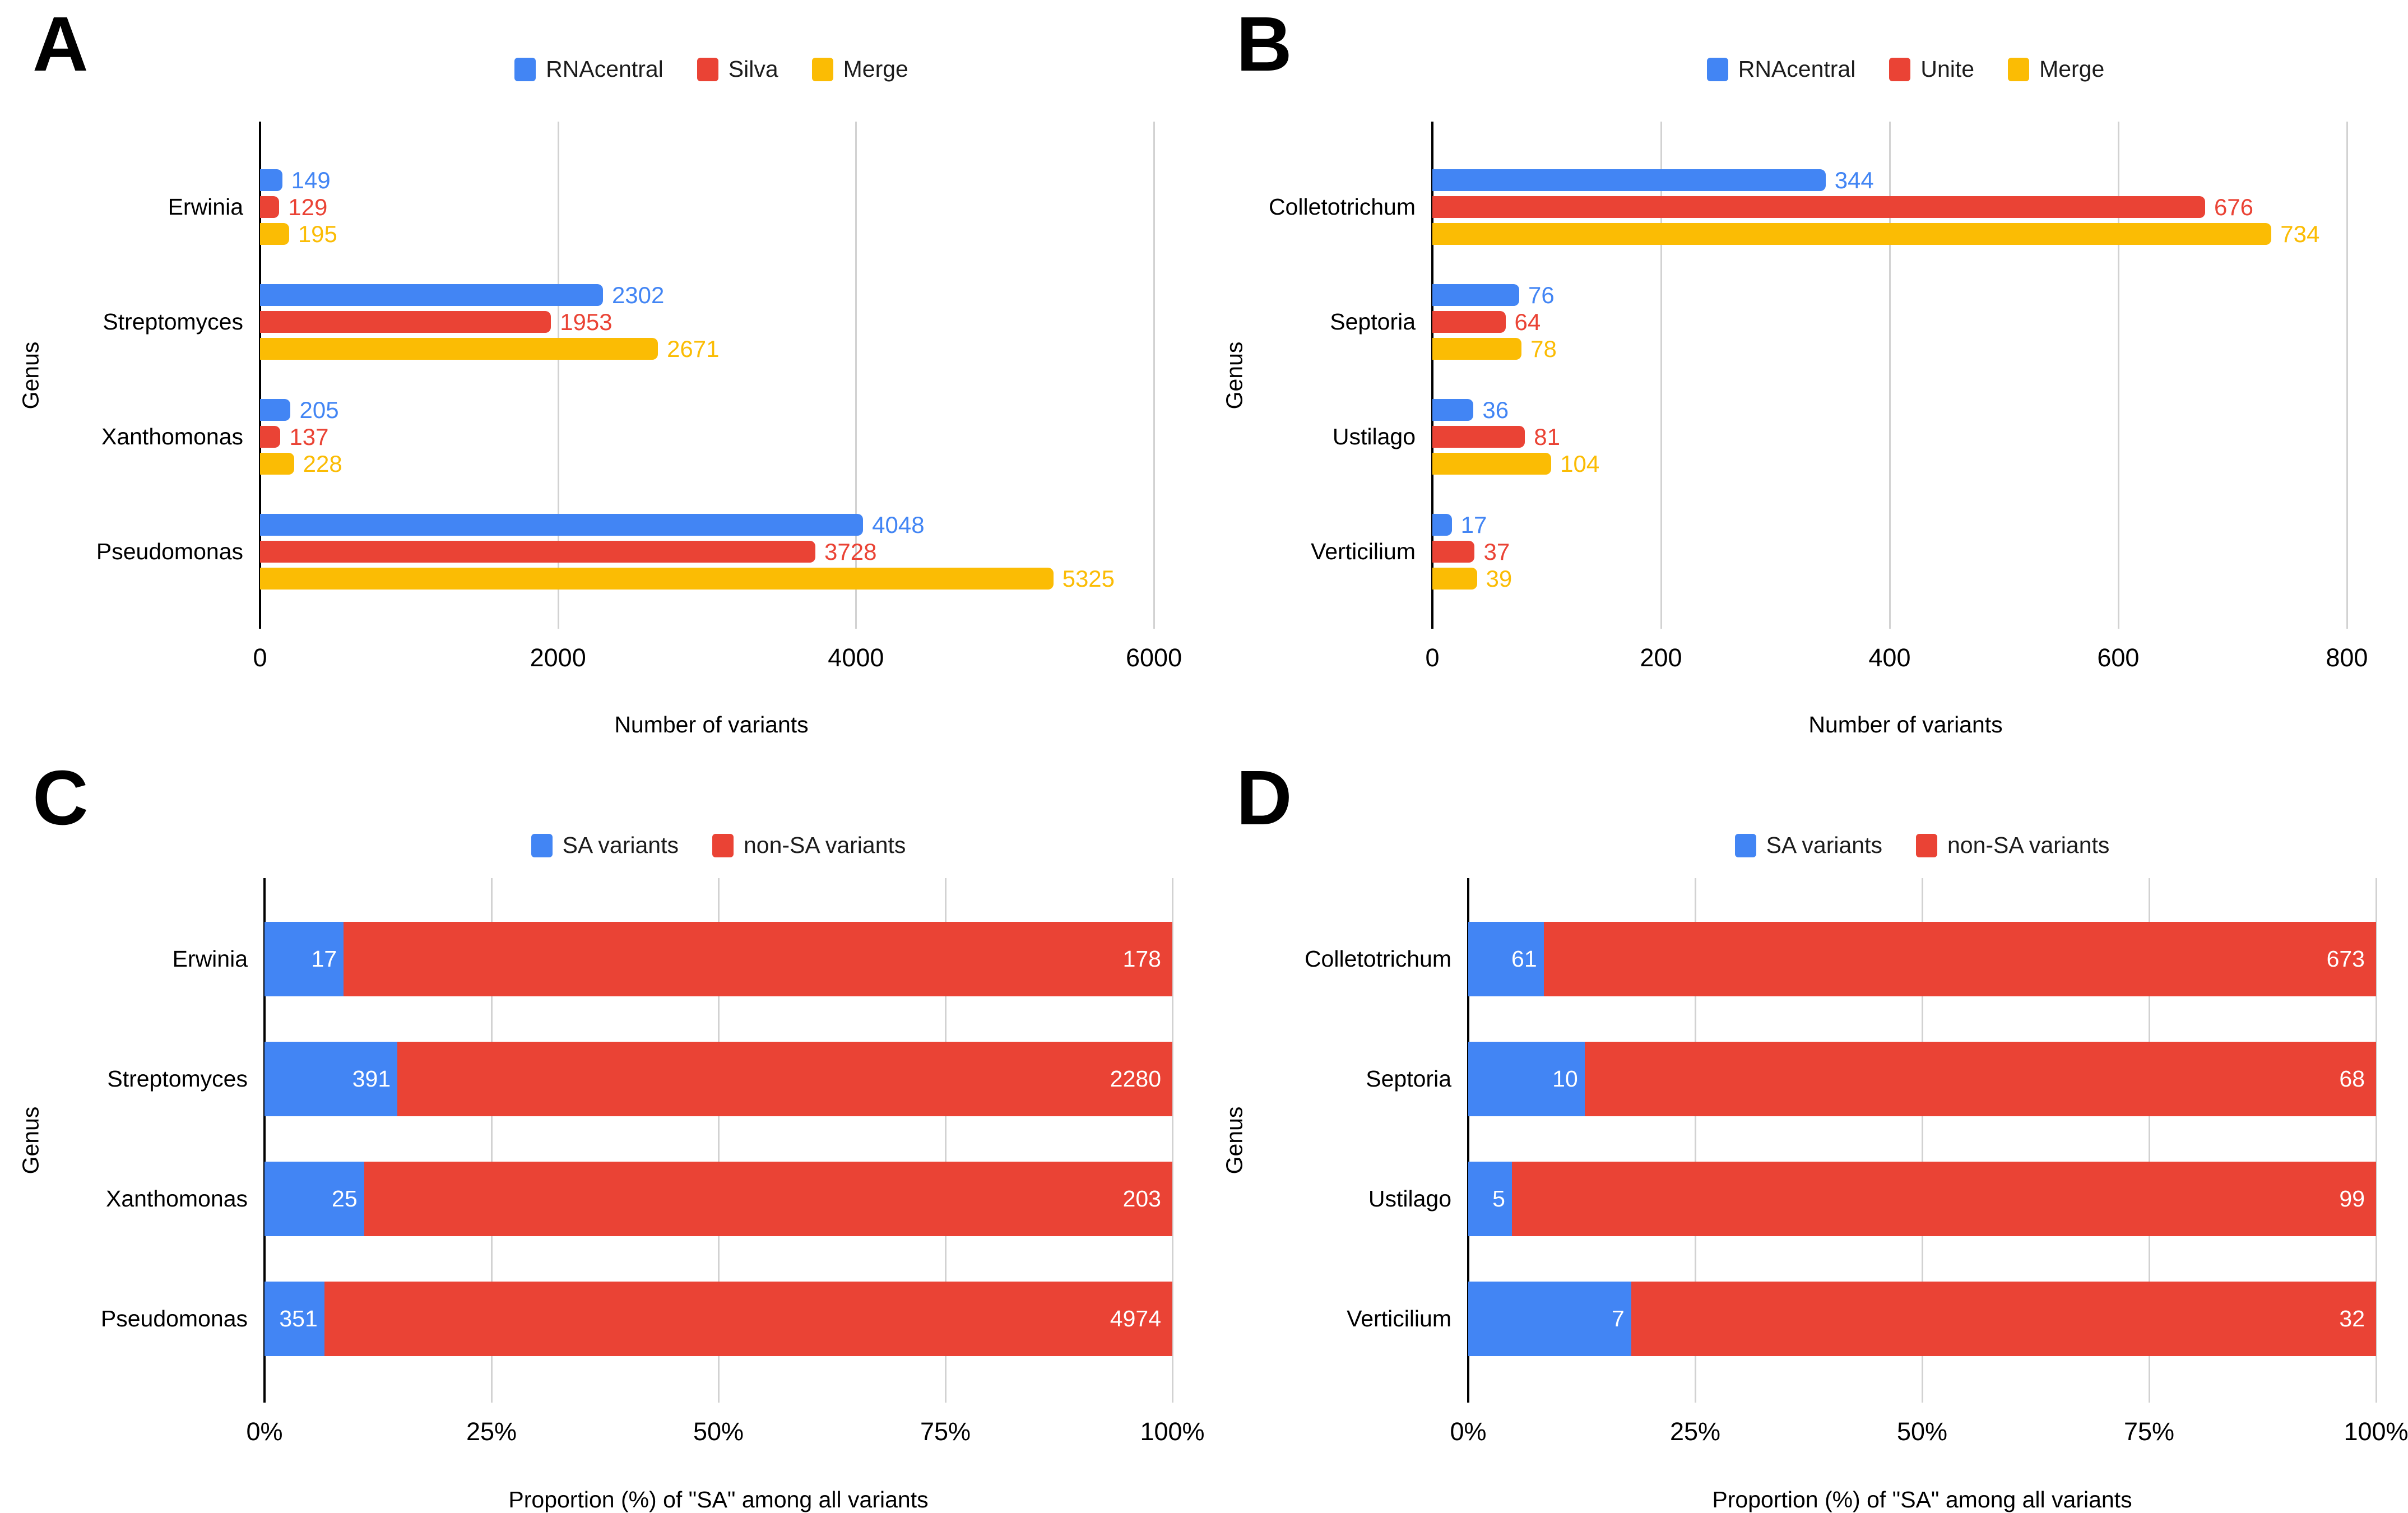  I want to click on legend-label: Merge, so click(2072, 69).